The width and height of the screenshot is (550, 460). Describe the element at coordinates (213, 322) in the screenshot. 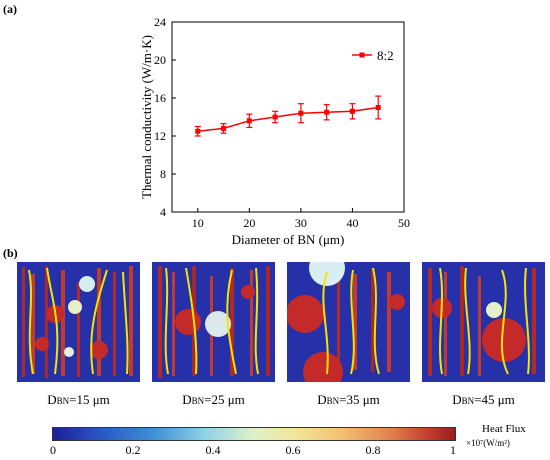

I see `heat-flux-map-25um` at that location.